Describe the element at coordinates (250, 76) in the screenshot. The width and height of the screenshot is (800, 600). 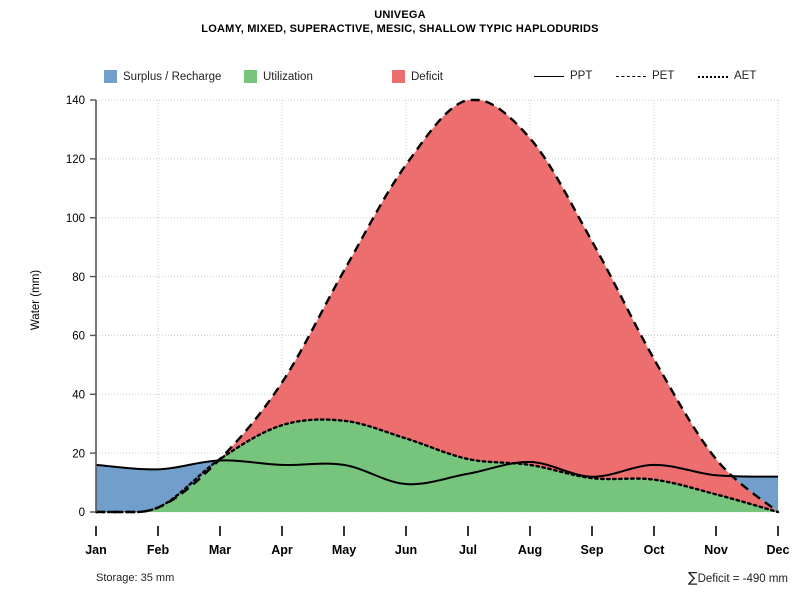
I see `legend-swatch-utilization` at that location.